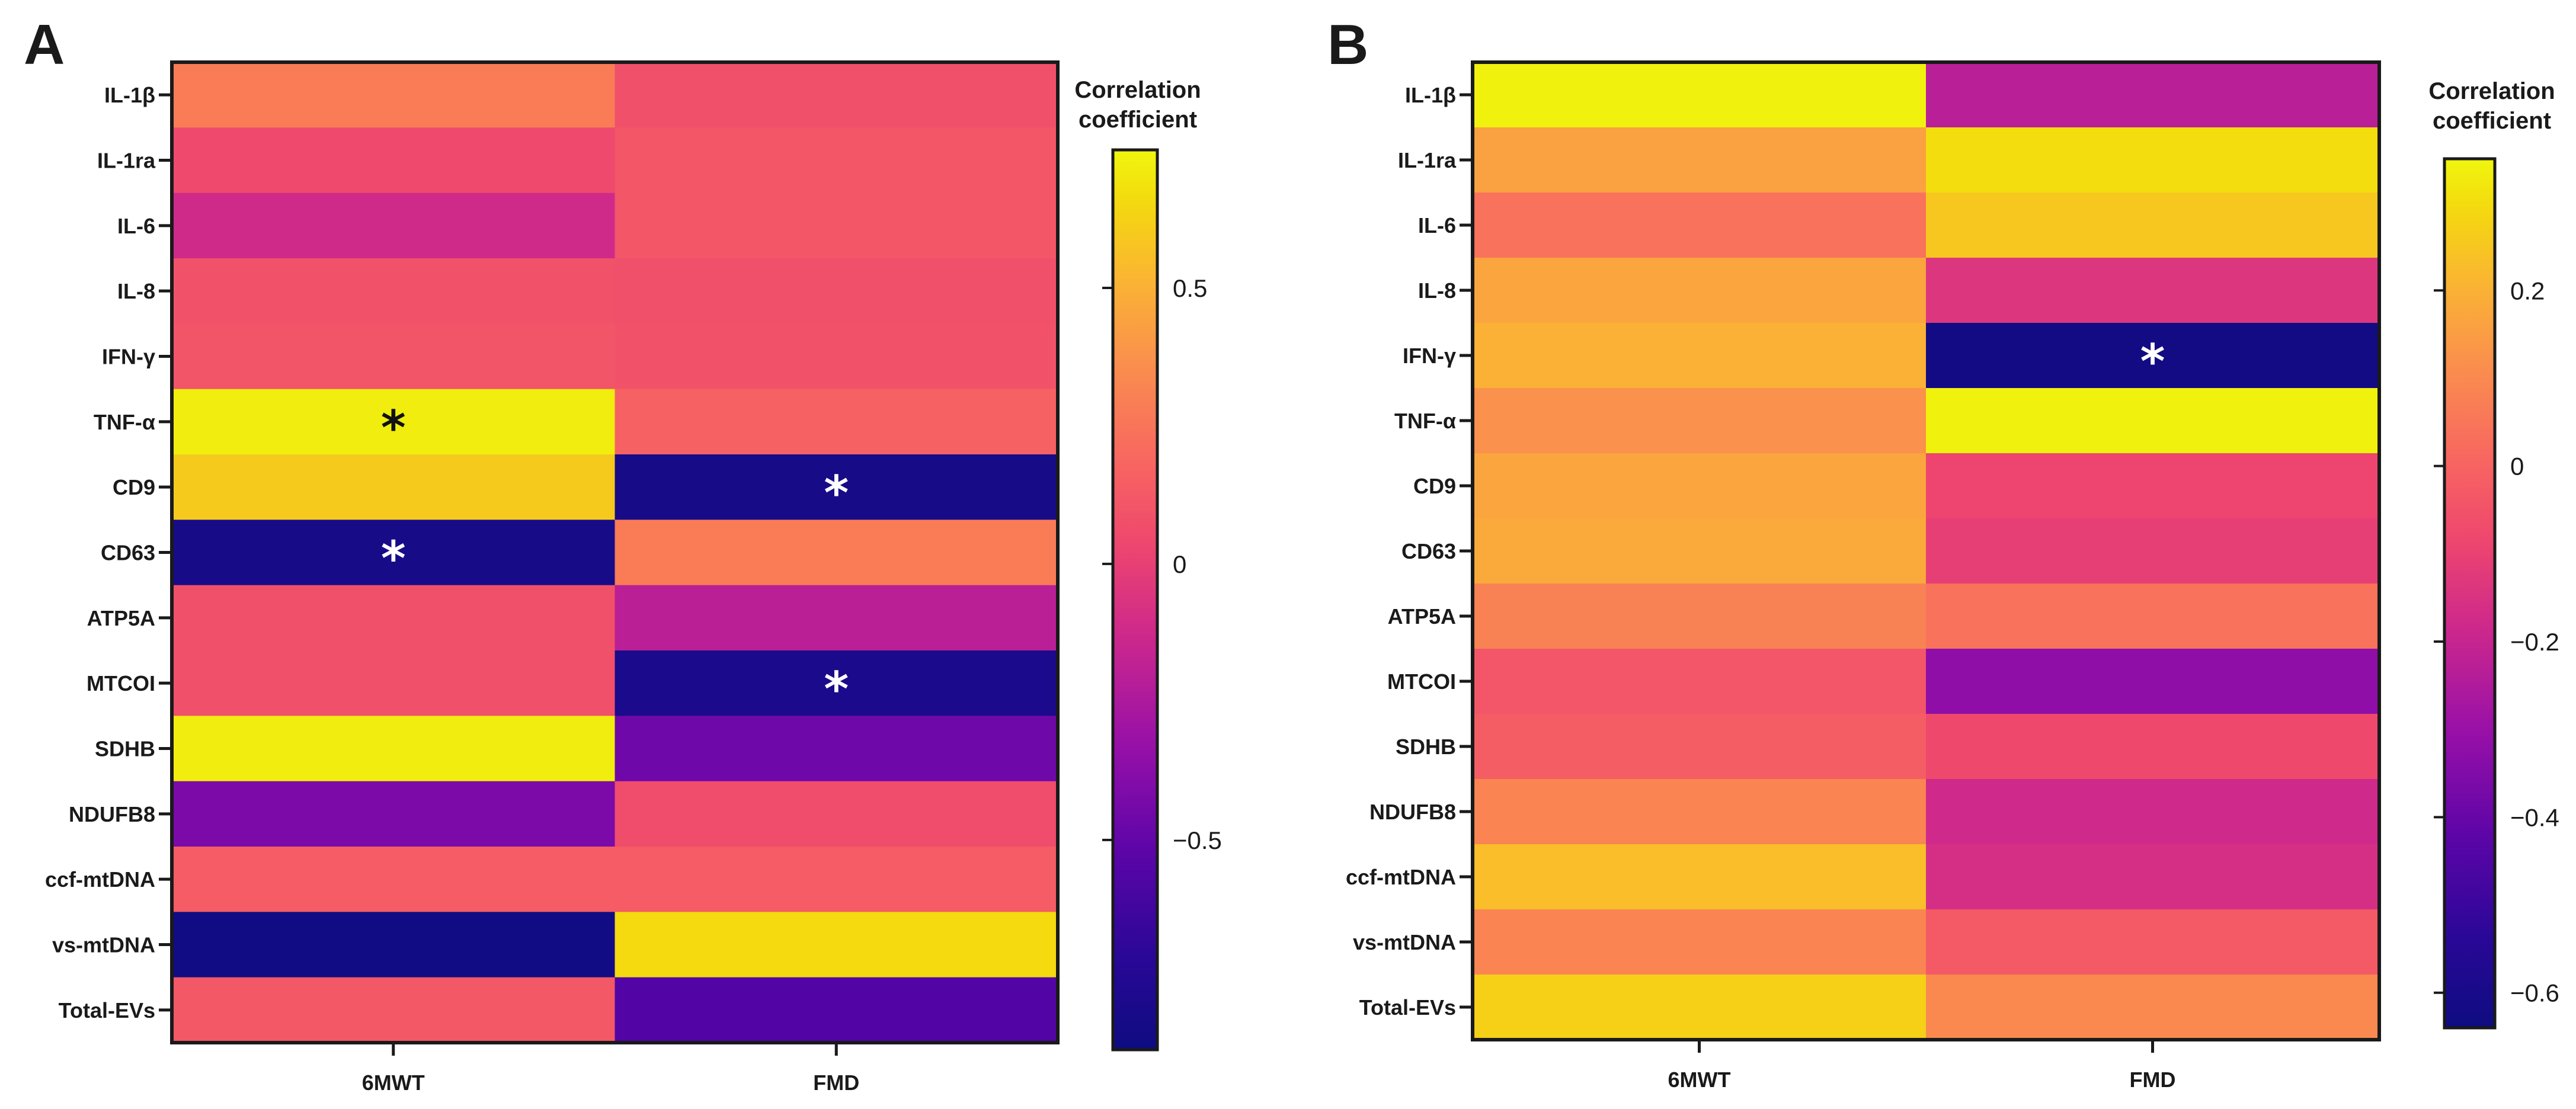  Describe the element at coordinates (1190, 288) in the screenshot. I see `colorbar-tick-label: 0.5` at that location.